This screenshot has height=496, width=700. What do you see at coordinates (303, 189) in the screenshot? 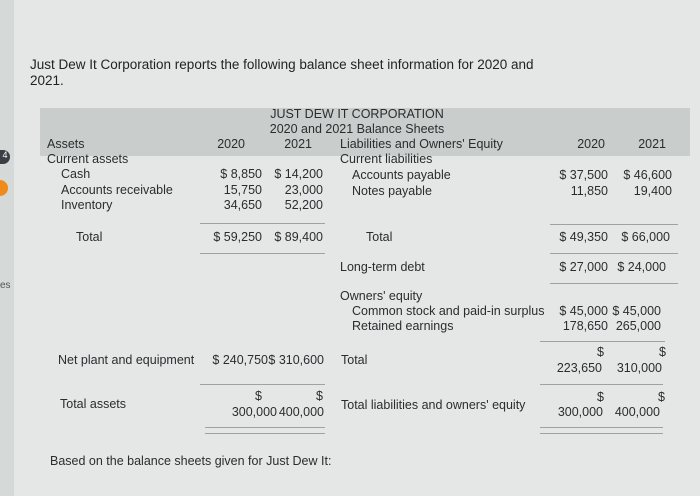
I see `asset-row-2021: 23,000` at bounding box center [303, 189].